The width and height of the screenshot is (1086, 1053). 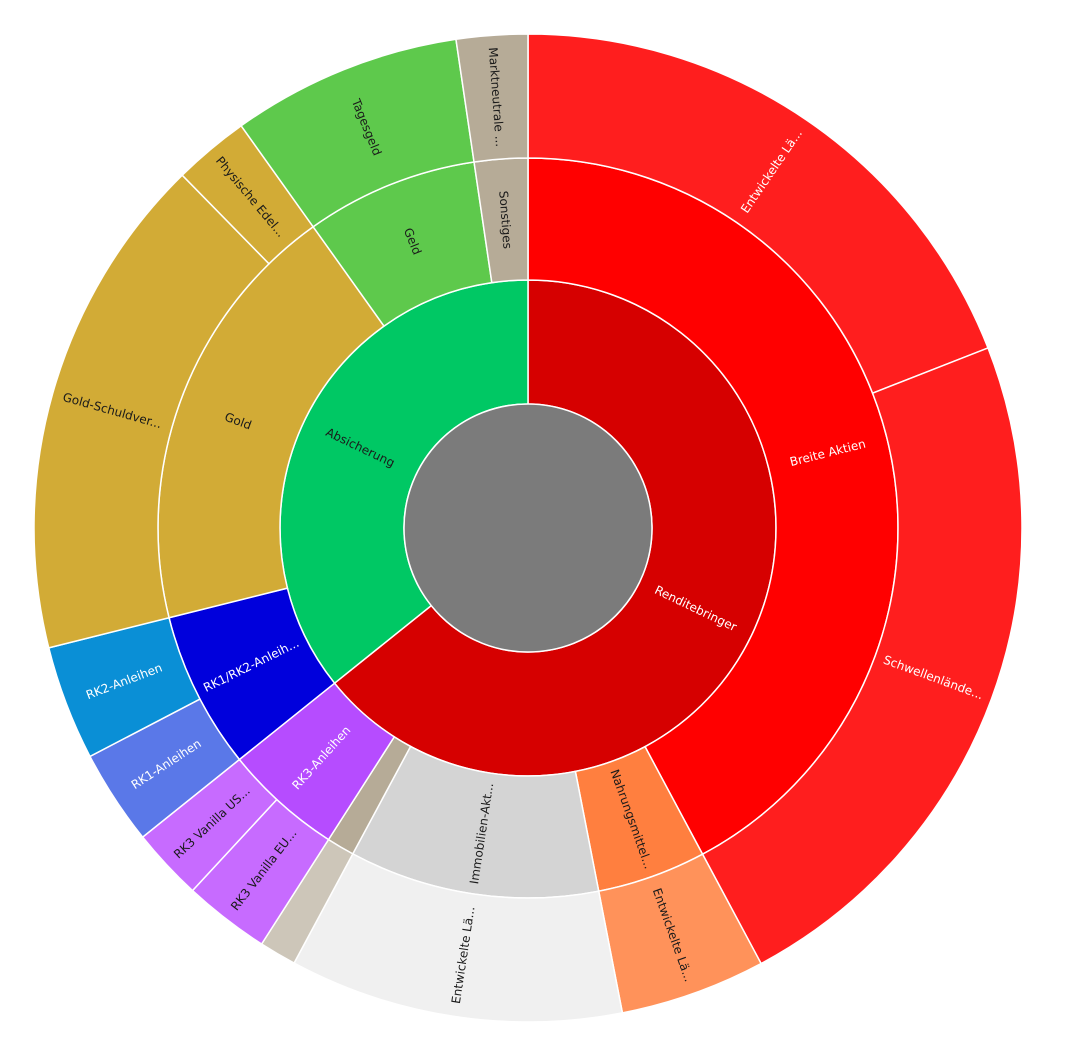 What do you see at coordinates (492, 98) in the screenshot?
I see `segment-markt` at bounding box center [492, 98].